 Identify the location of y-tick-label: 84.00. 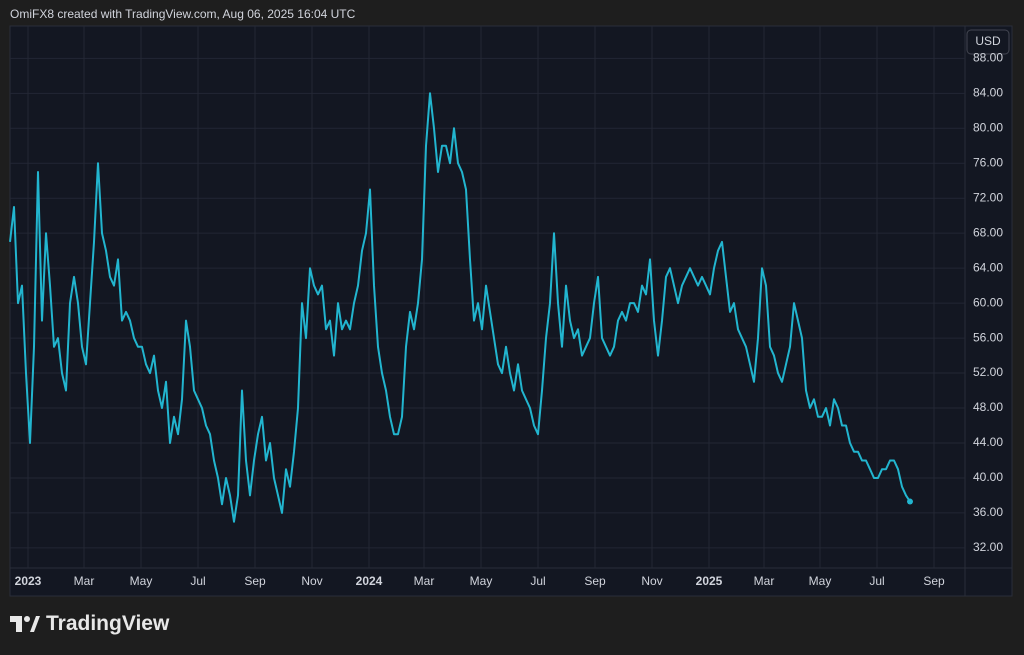
(988, 92).